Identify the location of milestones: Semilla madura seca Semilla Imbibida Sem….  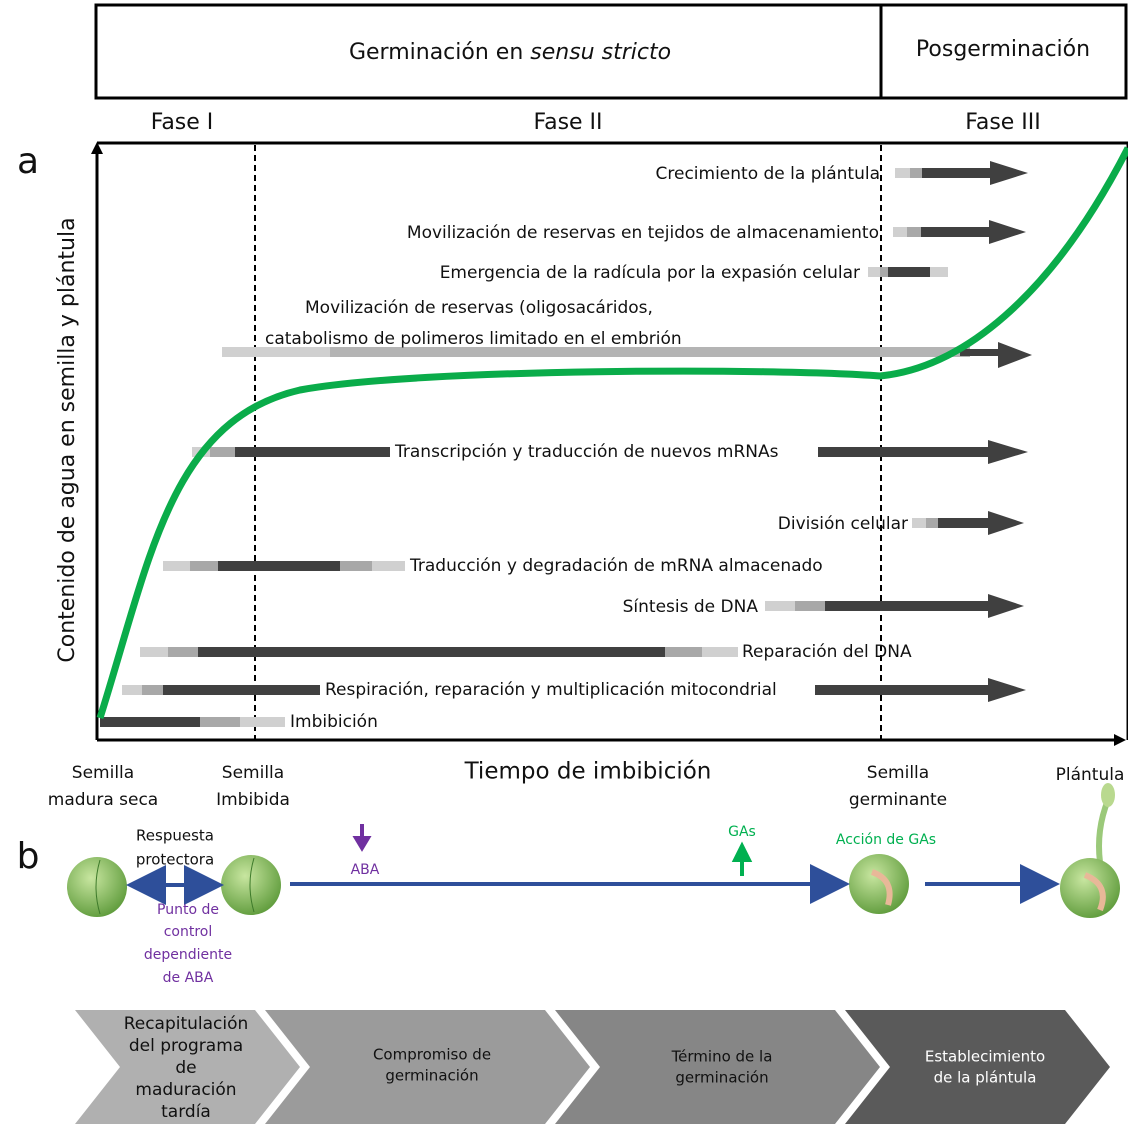
(586, 786).